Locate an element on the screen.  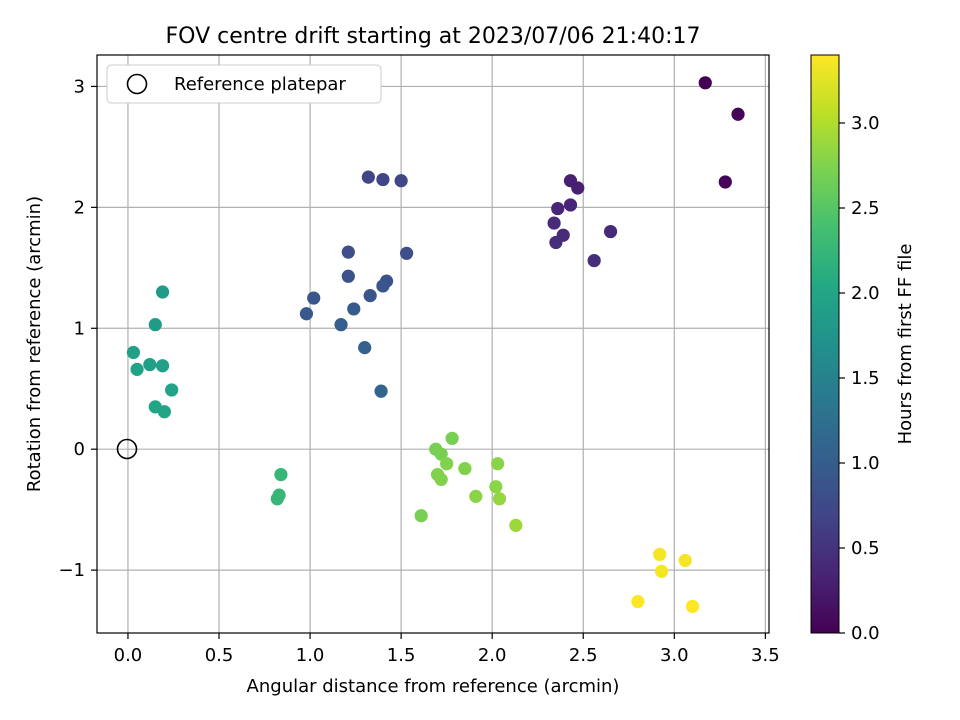
x-tick-label: 3.0 is located at coordinates (674, 655).